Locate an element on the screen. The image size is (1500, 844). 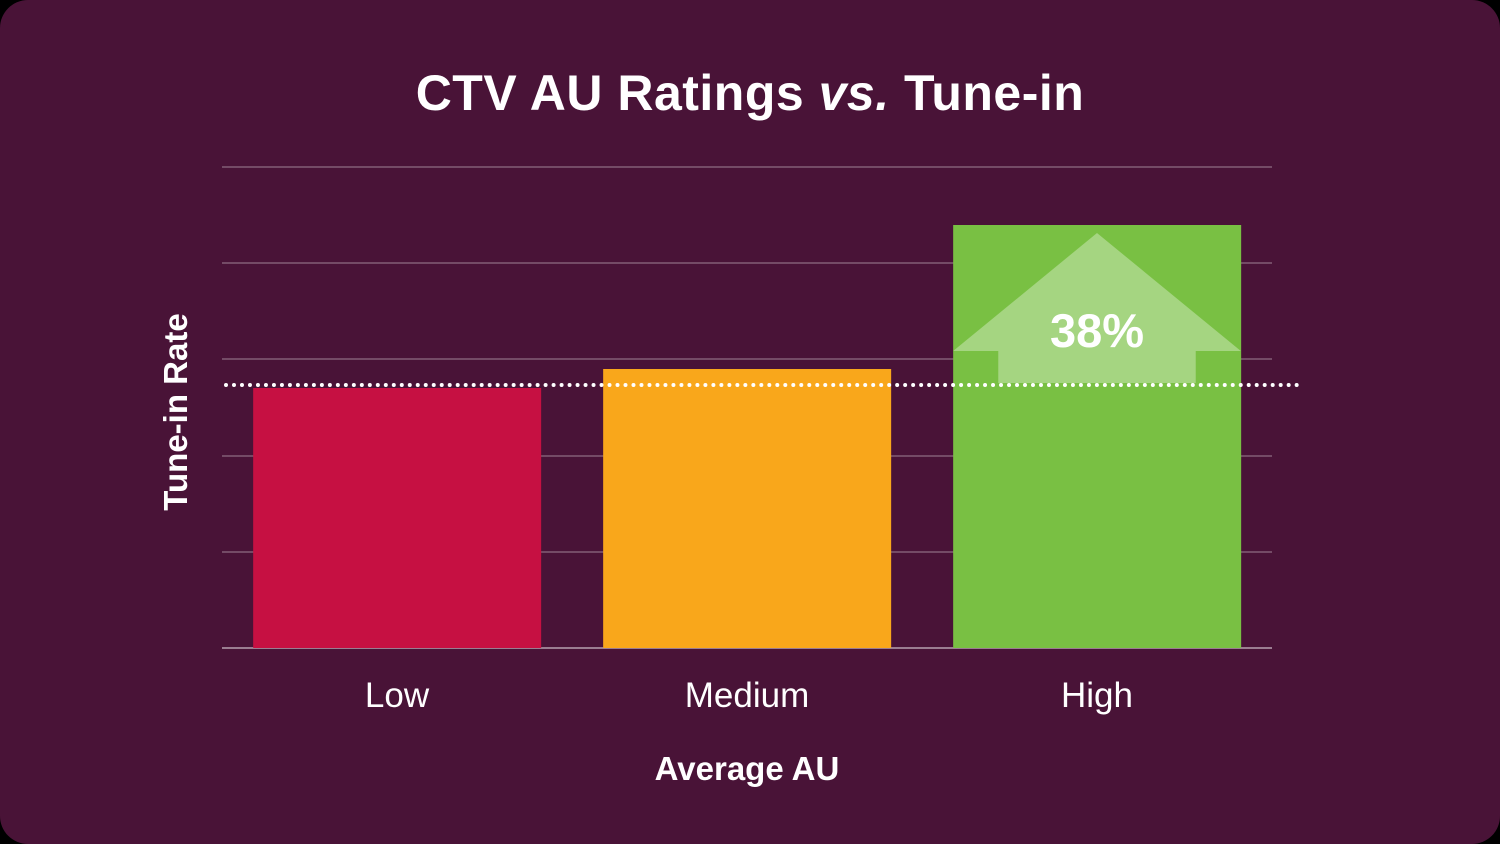
lift-up-arrow-icon is located at coordinates (1097, 307).